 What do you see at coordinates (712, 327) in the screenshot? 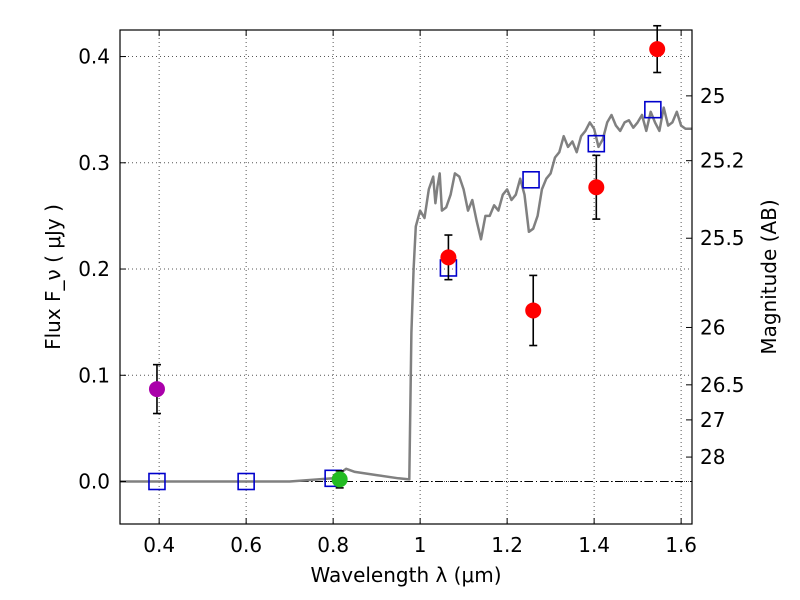
I see `right-tick-label: 26` at bounding box center [712, 327].